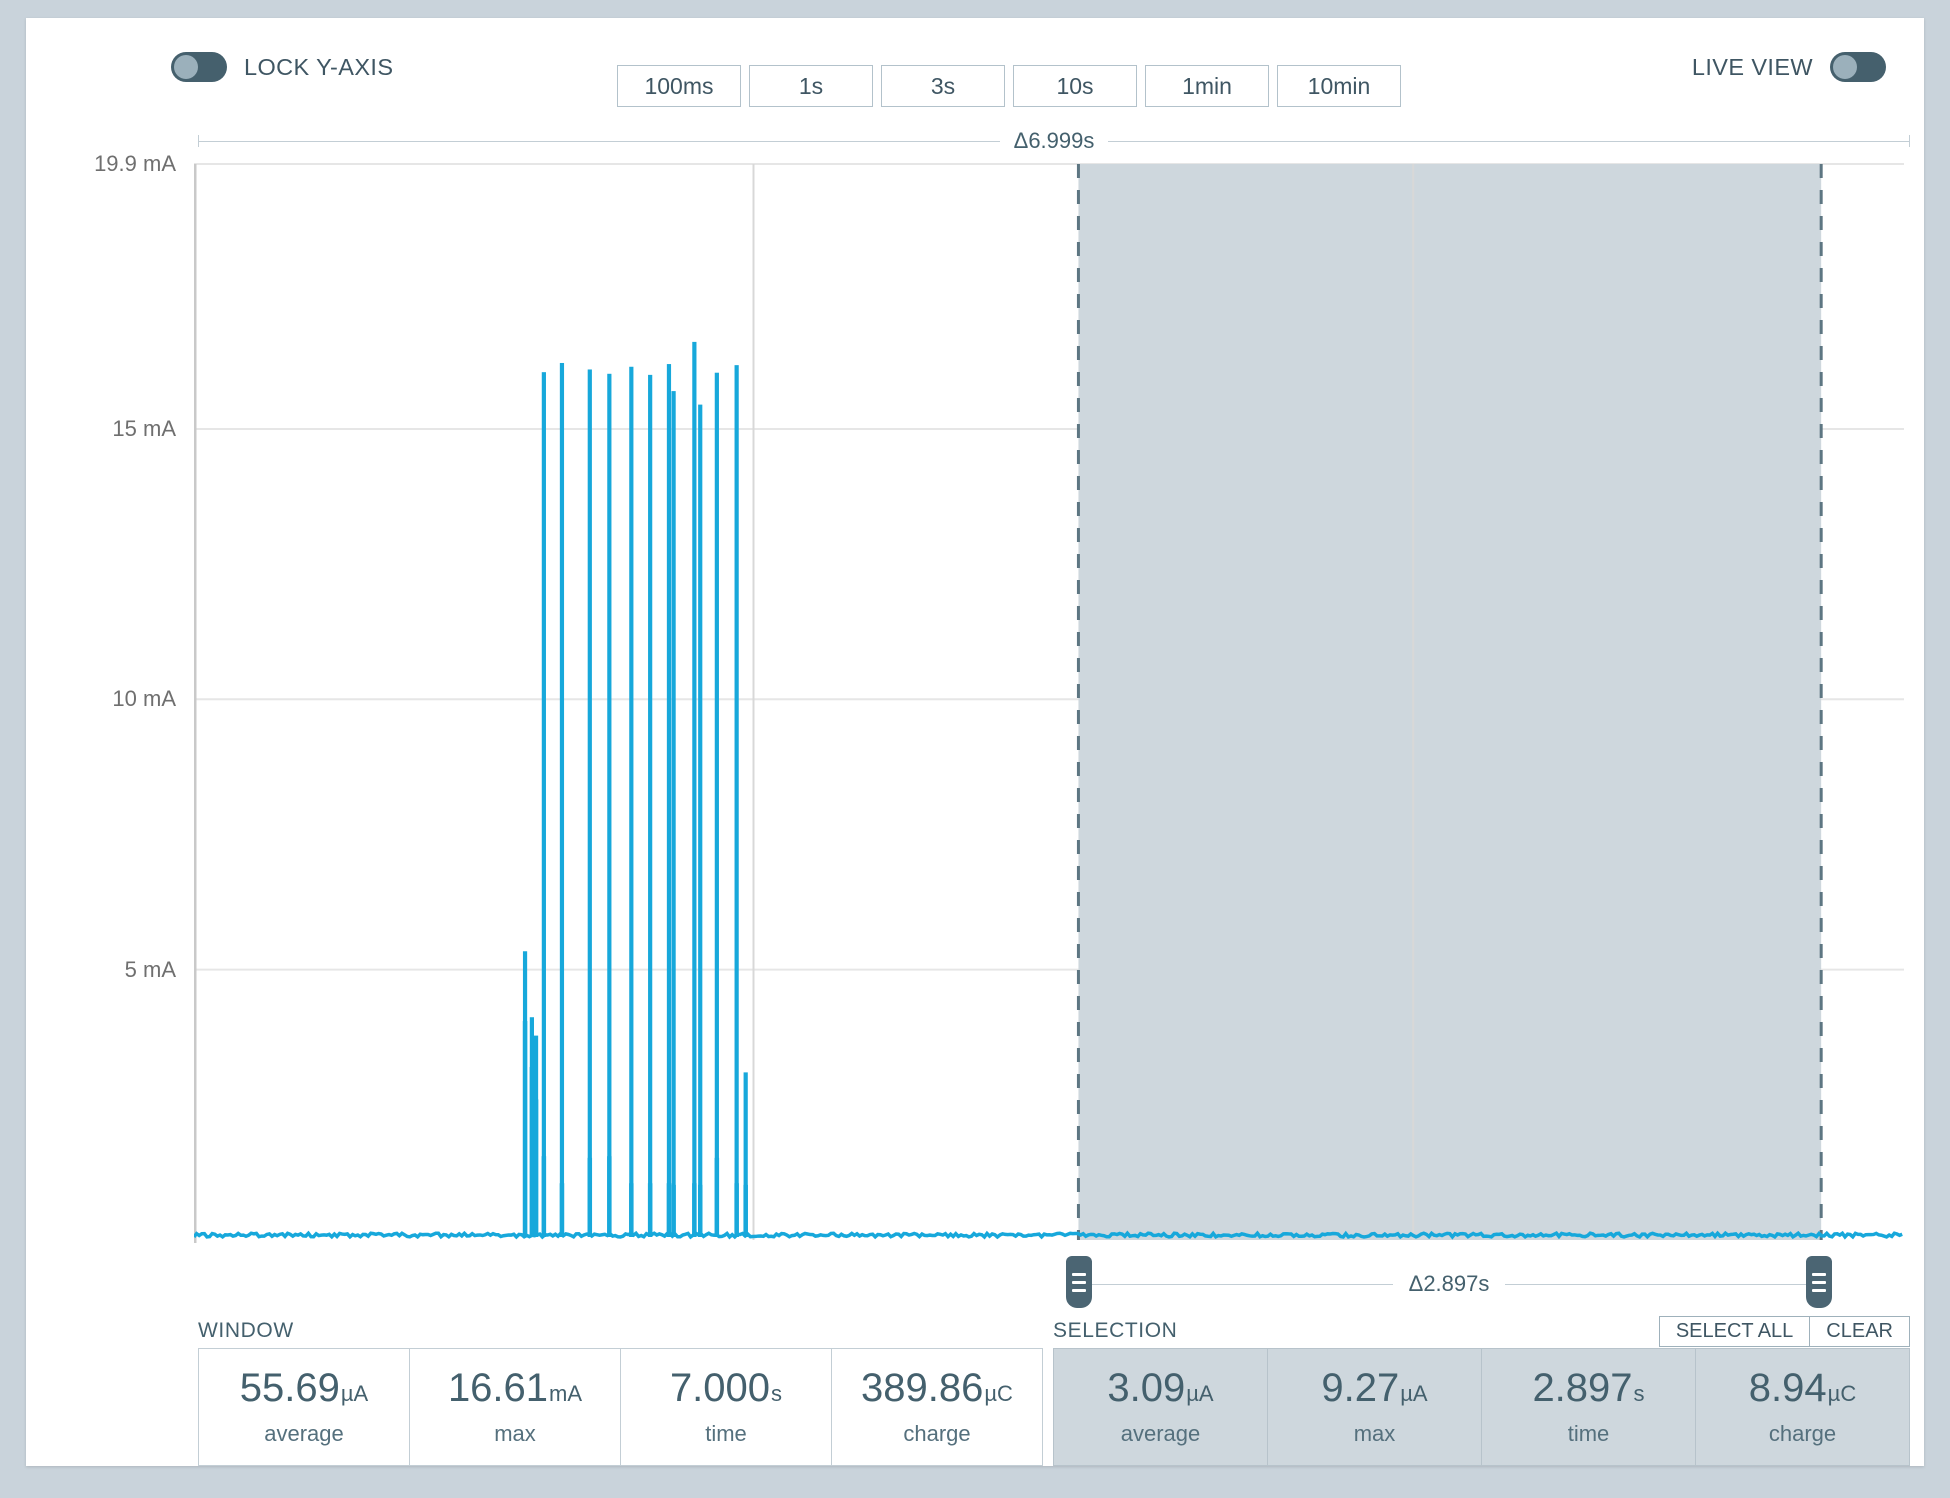 The image size is (1950, 1498). I want to click on stat-number: 389.86, so click(922, 1387).